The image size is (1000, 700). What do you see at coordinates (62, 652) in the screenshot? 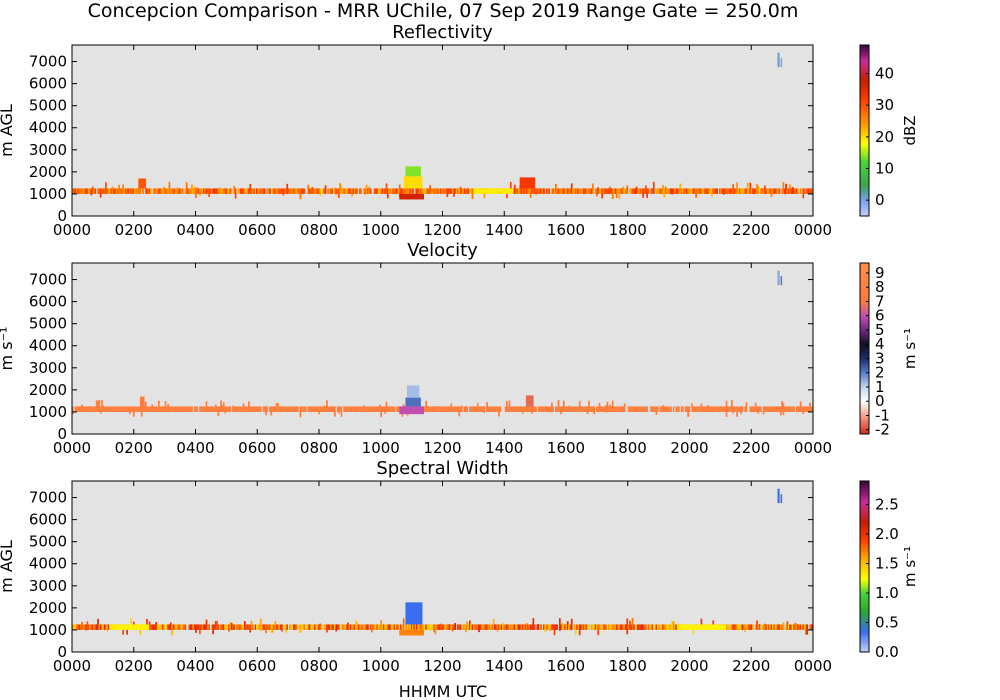
I see `y-tick-label: 0` at bounding box center [62, 652].